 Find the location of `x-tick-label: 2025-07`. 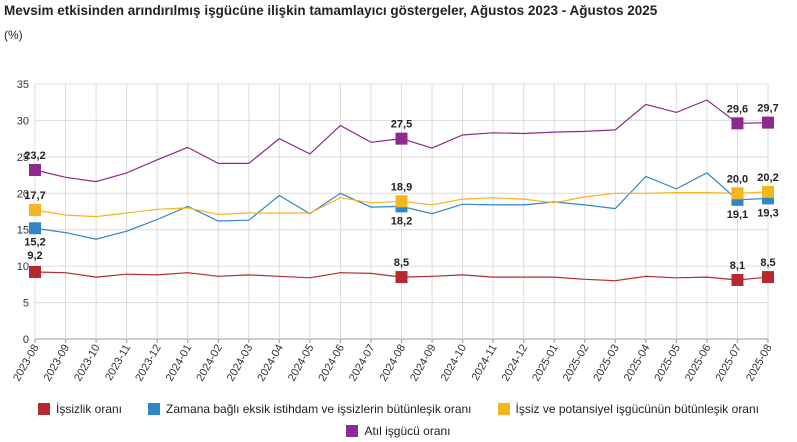

x-tick-label: 2025-07 is located at coordinates (728, 363).